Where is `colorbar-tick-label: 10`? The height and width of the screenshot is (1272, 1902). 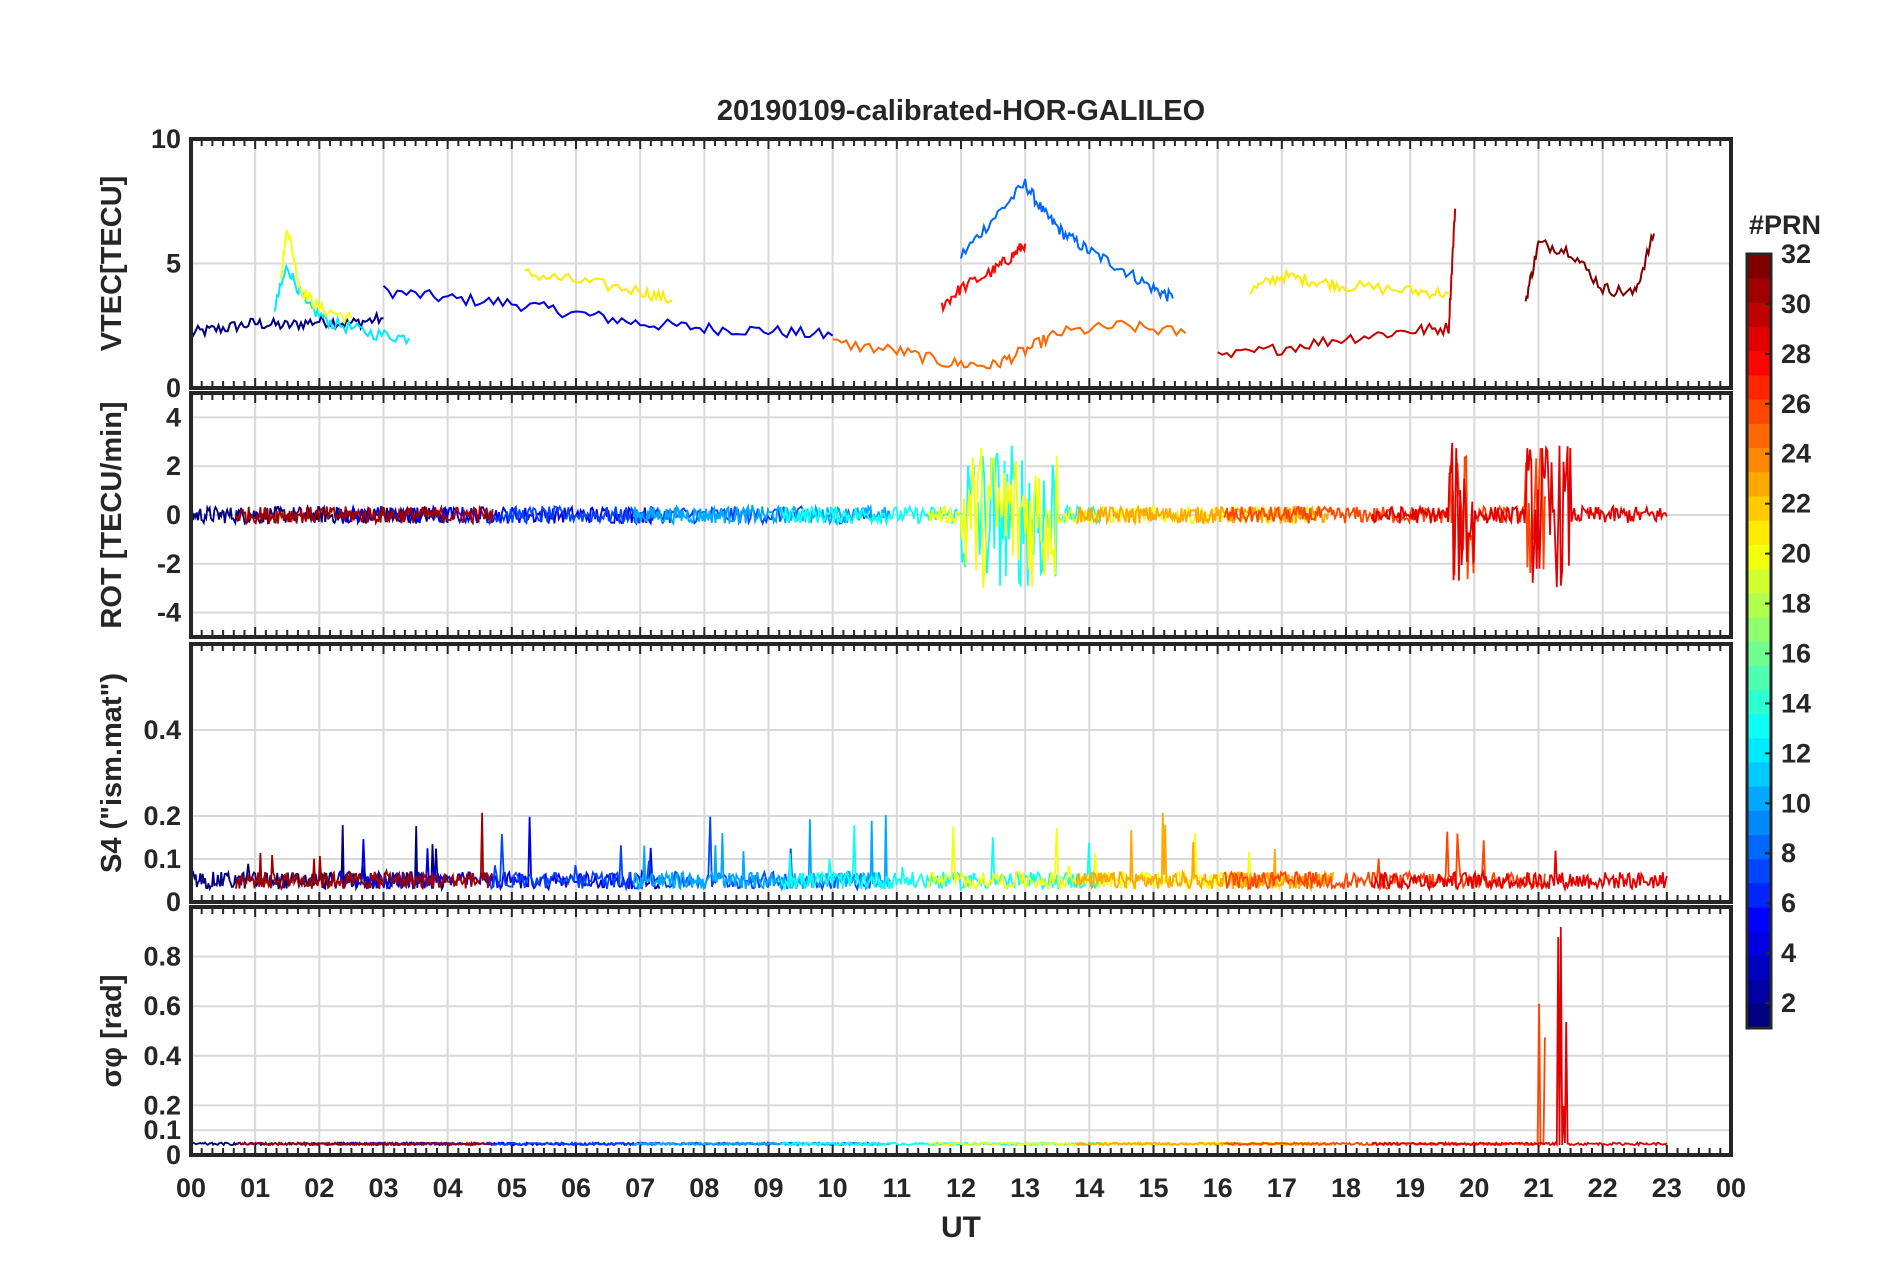
colorbar-tick-label: 10 is located at coordinates (1796, 803).